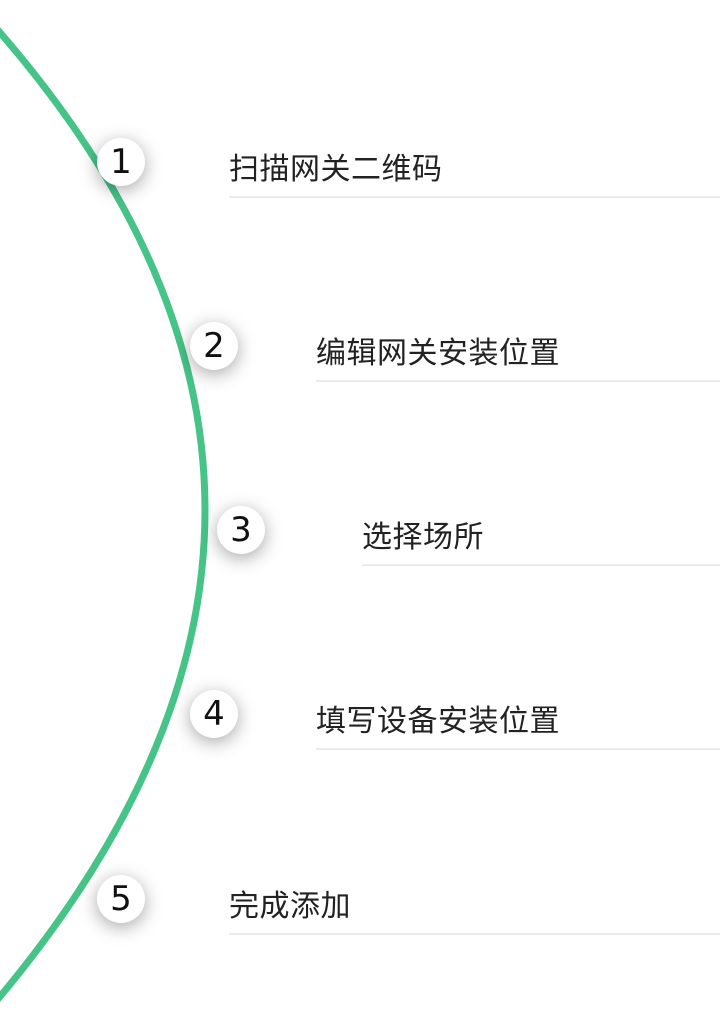 This screenshot has width=720, height=1012. What do you see at coordinates (121, 162) in the screenshot?
I see `step-number-badge: 1` at bounding box center [121, 162].